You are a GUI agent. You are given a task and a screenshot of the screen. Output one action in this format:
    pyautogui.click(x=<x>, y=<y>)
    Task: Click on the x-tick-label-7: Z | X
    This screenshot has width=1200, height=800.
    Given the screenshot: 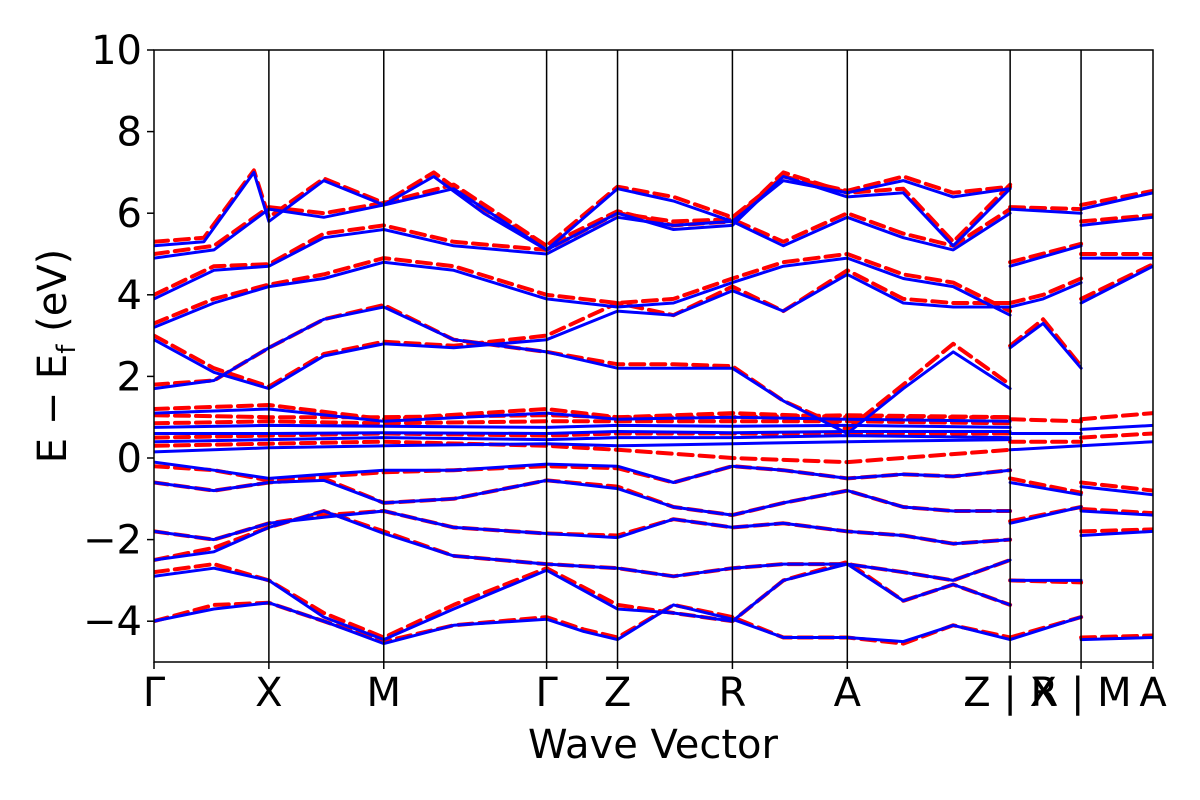 What is the action you would take?
    pyautogui.click(x=1010, y=693)
    